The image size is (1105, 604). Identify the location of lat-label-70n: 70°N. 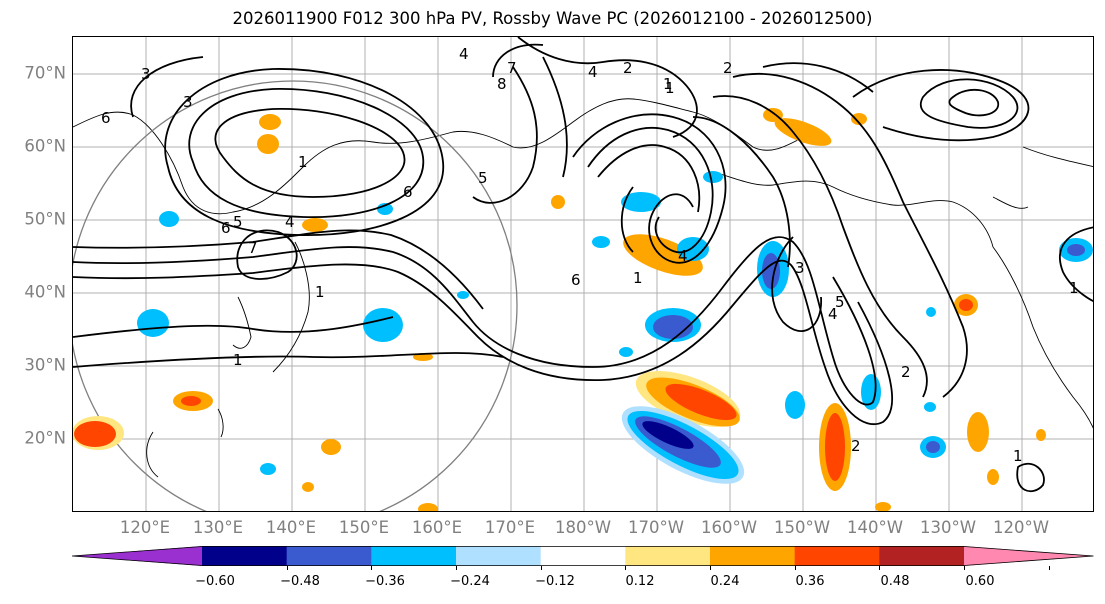
(45, 73).